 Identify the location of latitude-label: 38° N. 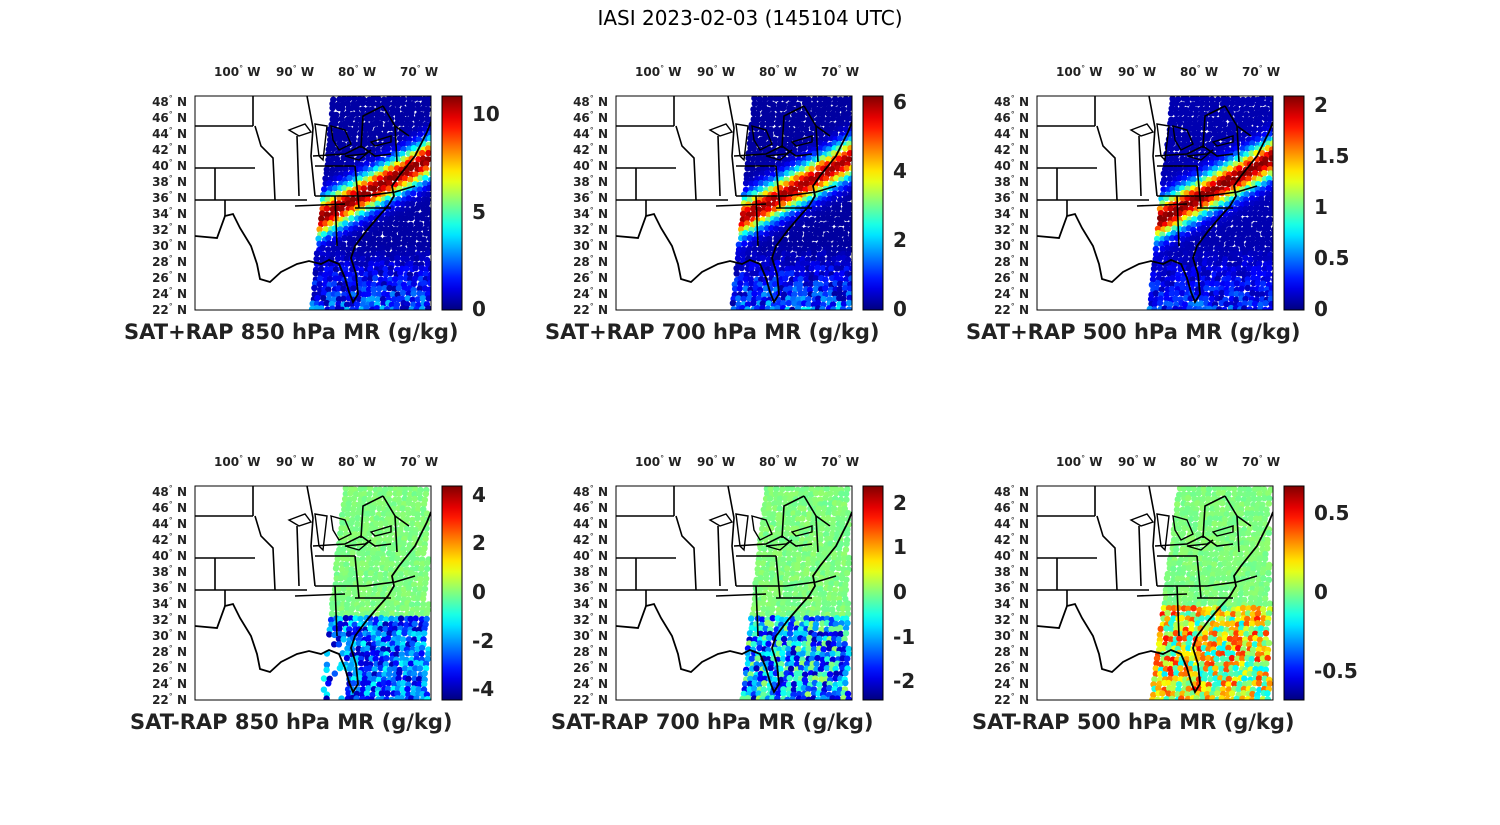
(1011, 181).